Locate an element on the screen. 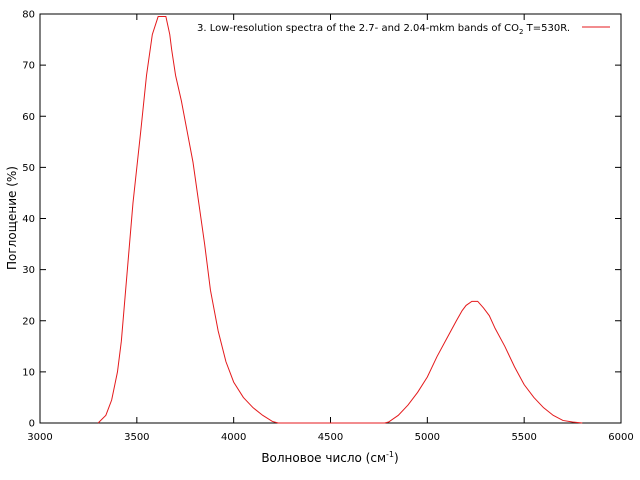 The height and width of the screenshot is (480, 640). y-tick-label: 70 is located at coordinates (28, 66).